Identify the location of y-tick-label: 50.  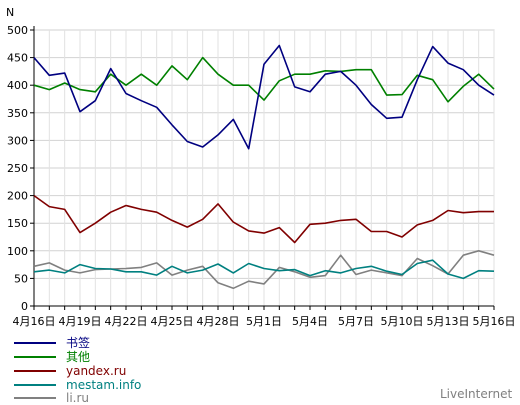
(21, 278).